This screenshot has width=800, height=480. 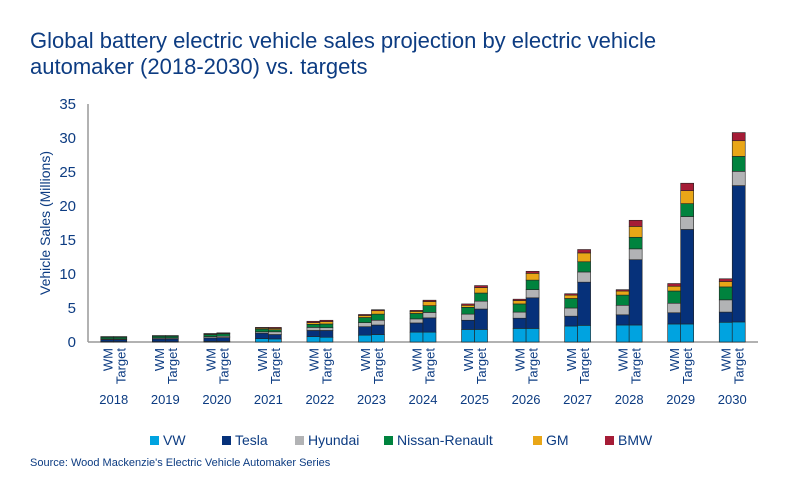 I want to click on legend-label: VW, so click(x=174, y=440).